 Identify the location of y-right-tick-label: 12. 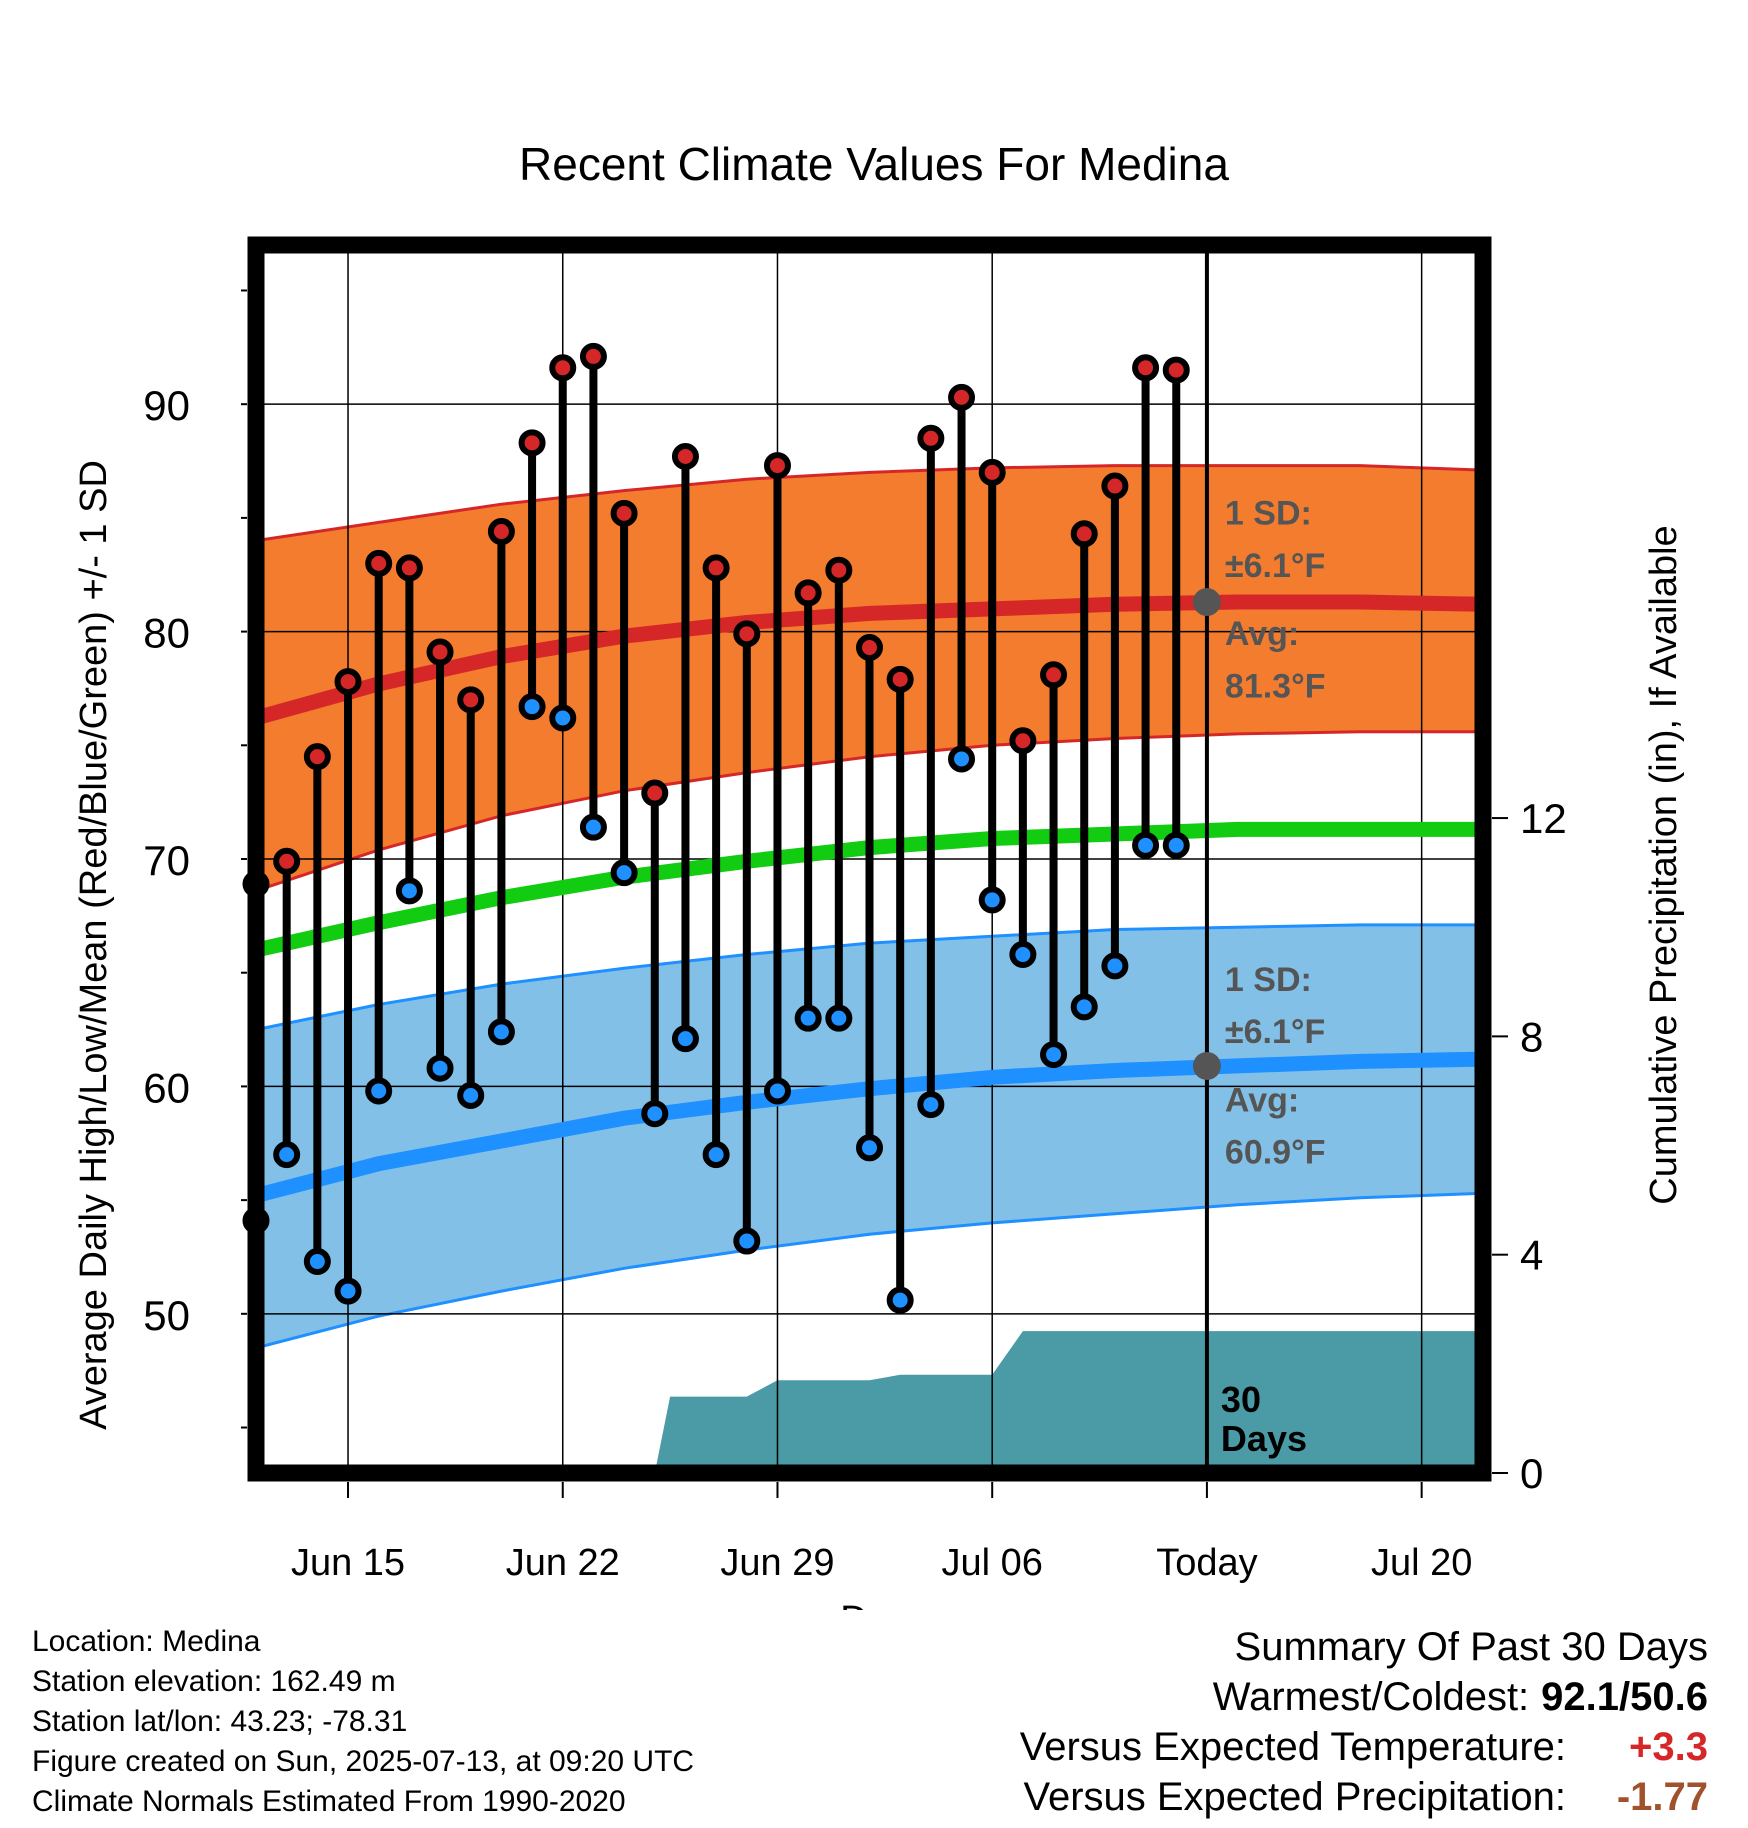
(1543, 818).